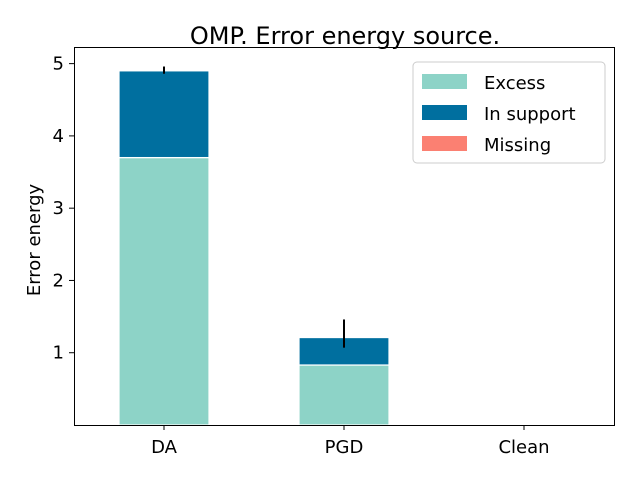 Image resolution: width=640 pixels, height=480 pixels. What do you see at coordinates (58, 64) in the screenshot?
I see `y-tick-label-5: 5` at bounding box center [58, 64].